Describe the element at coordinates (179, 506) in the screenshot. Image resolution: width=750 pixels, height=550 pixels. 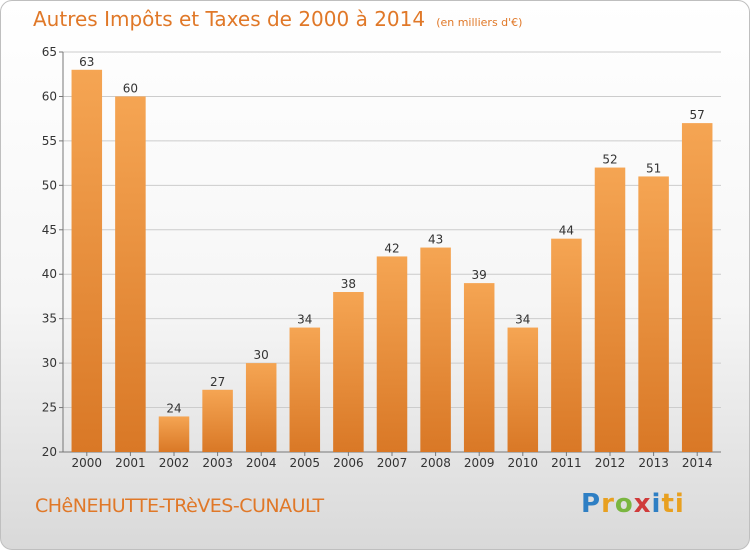
I see `location-name: CHêNEHUTTE-TRèVES-CUNAULT` at that location.